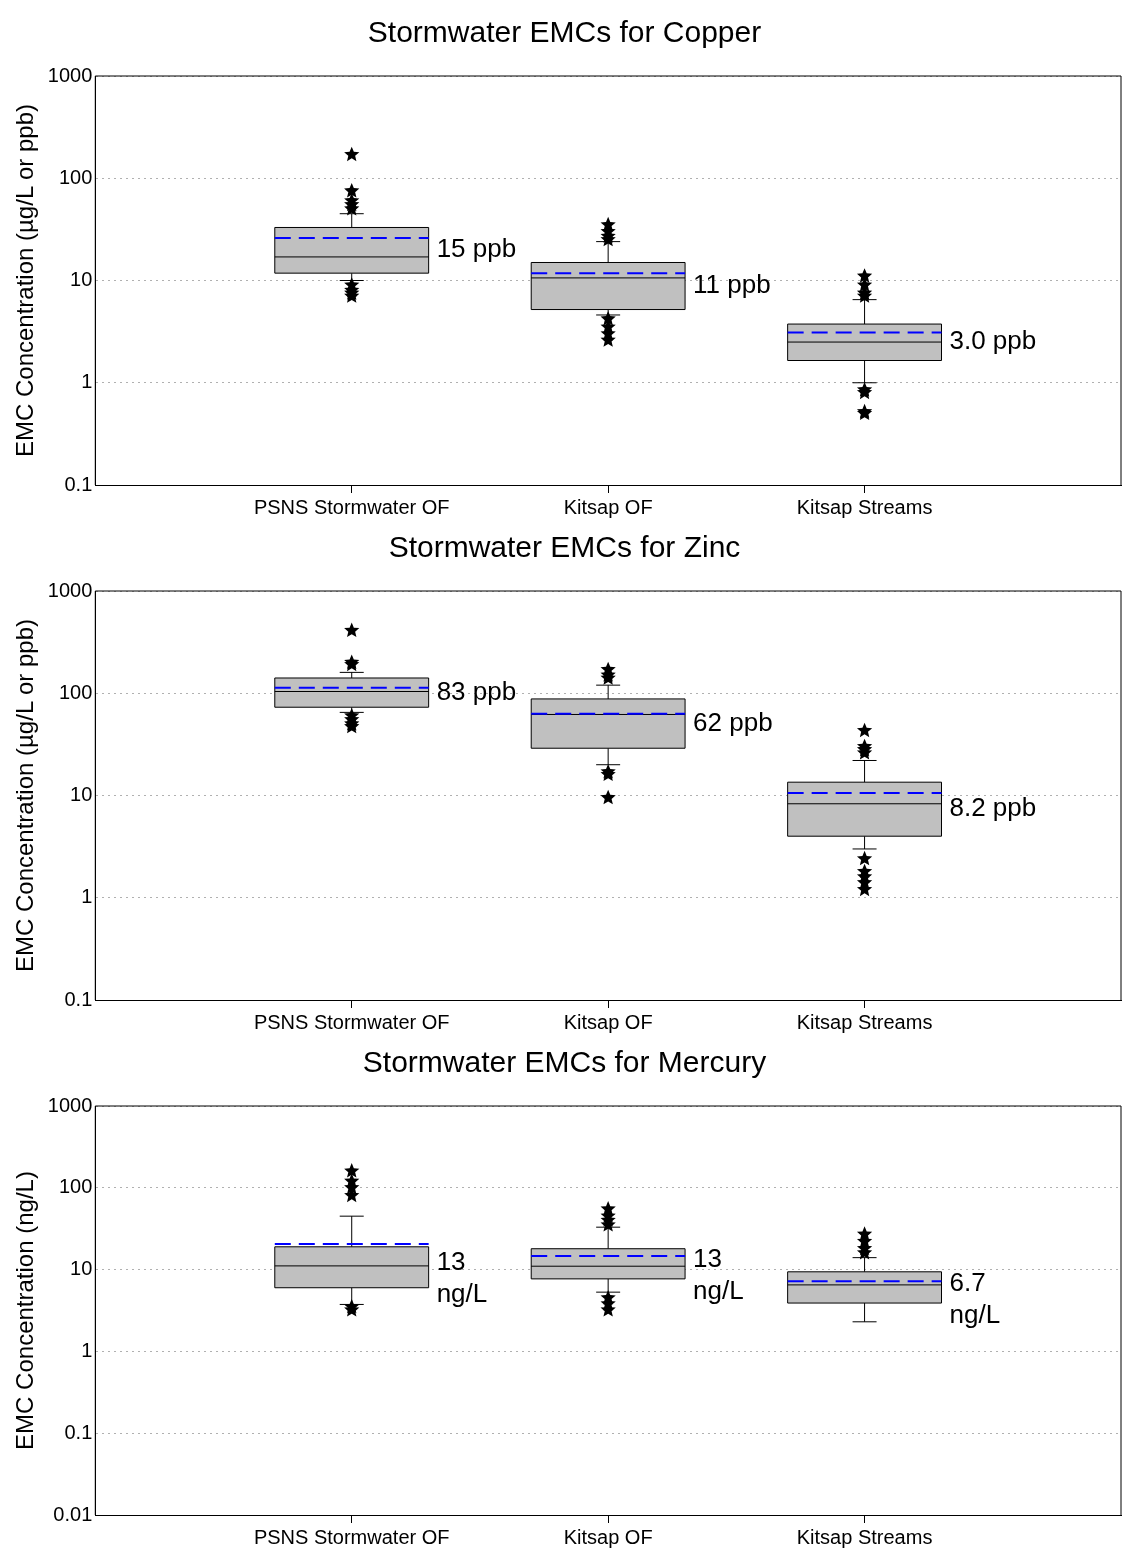 The image size is (1135, 1568). I want to click on chart-title: Stormwater EMCs for Mercury, so click(564, 1062).